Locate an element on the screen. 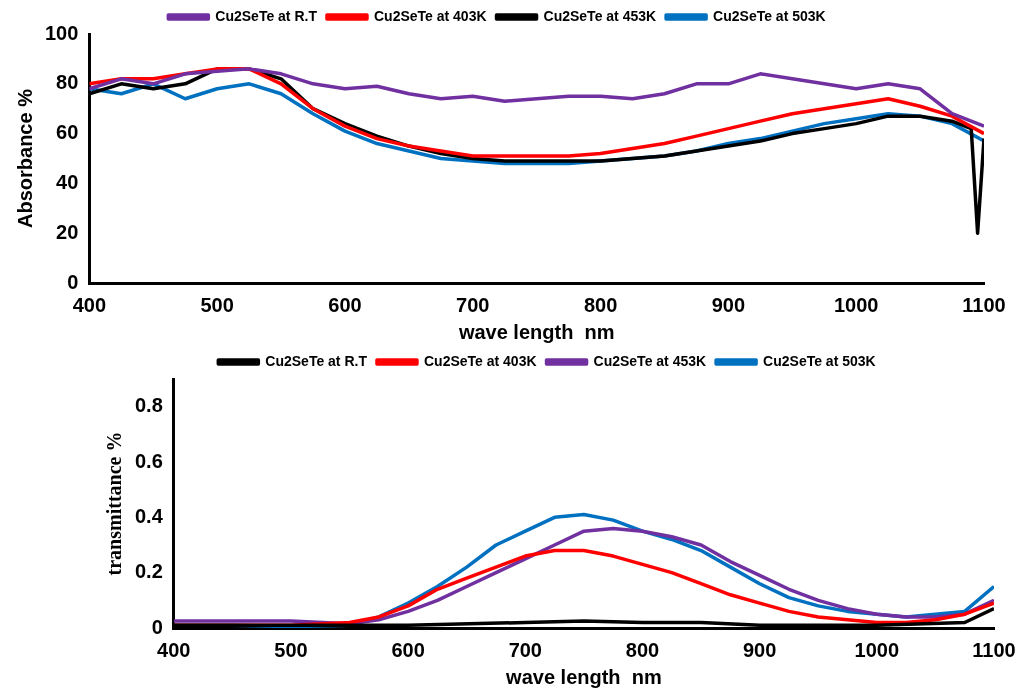  y-axis-title: Absorbance % is located at coordinates (24, 158).